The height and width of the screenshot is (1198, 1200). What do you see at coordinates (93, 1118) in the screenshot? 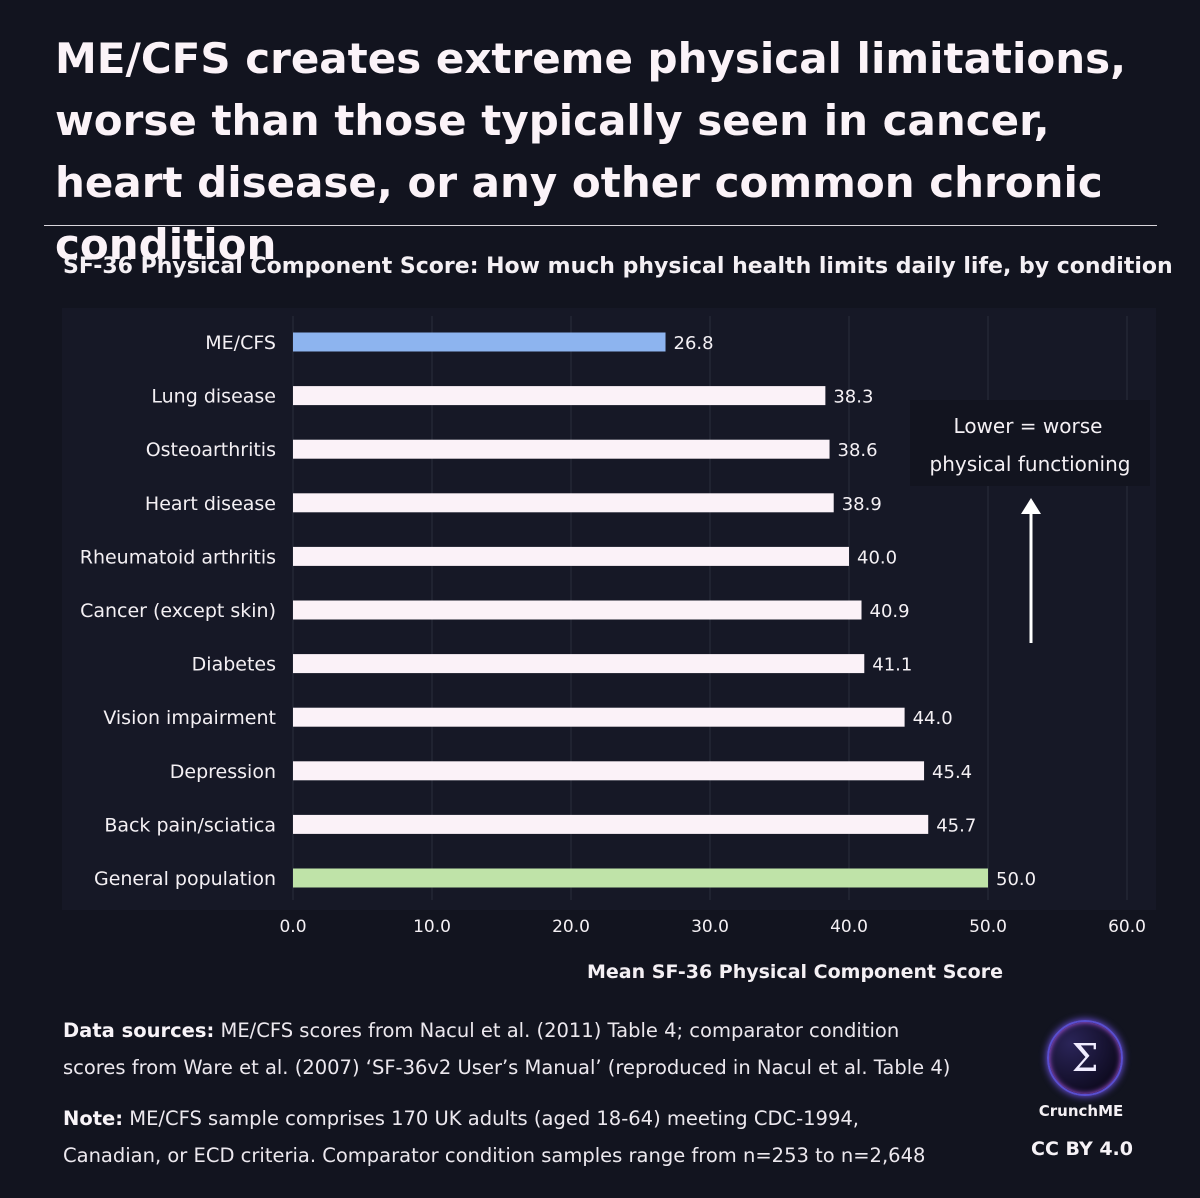
I see `note-label: Note:` at bounding box center [93, 1118].